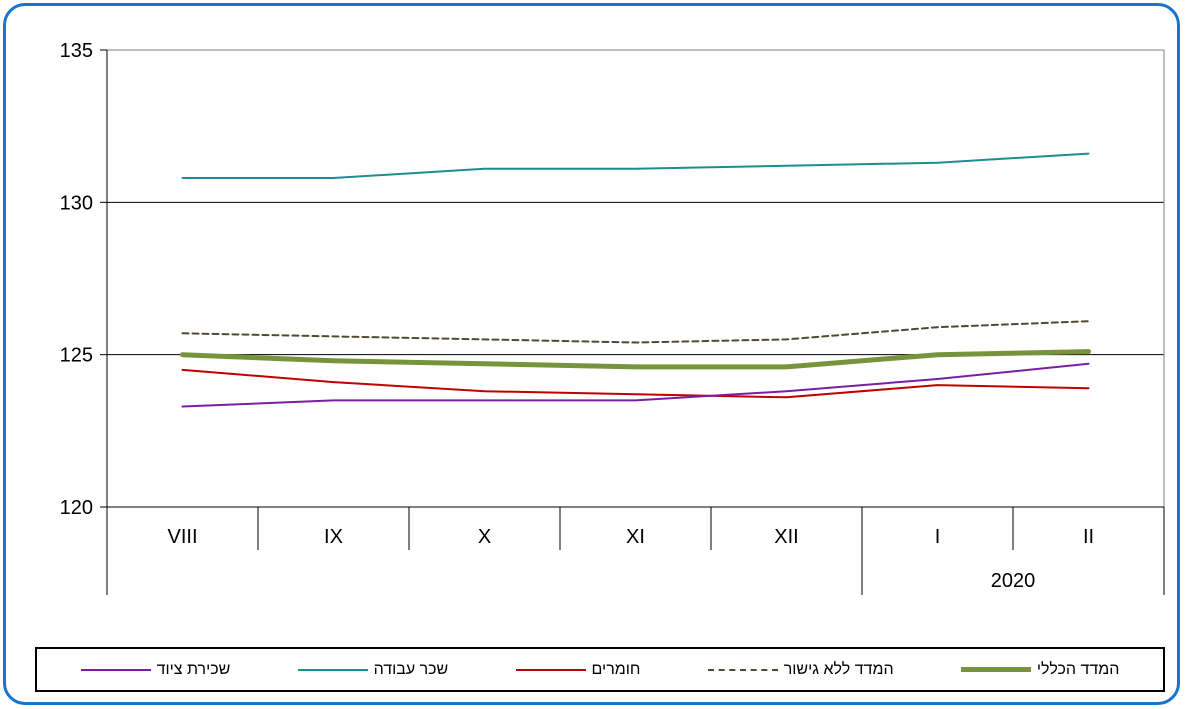 Image resolution: width=1189 pixels, height=709 pixels. Describe the element at coordinates (484, 537) in the screenshot. I see `x-tick-label: X` at that location.